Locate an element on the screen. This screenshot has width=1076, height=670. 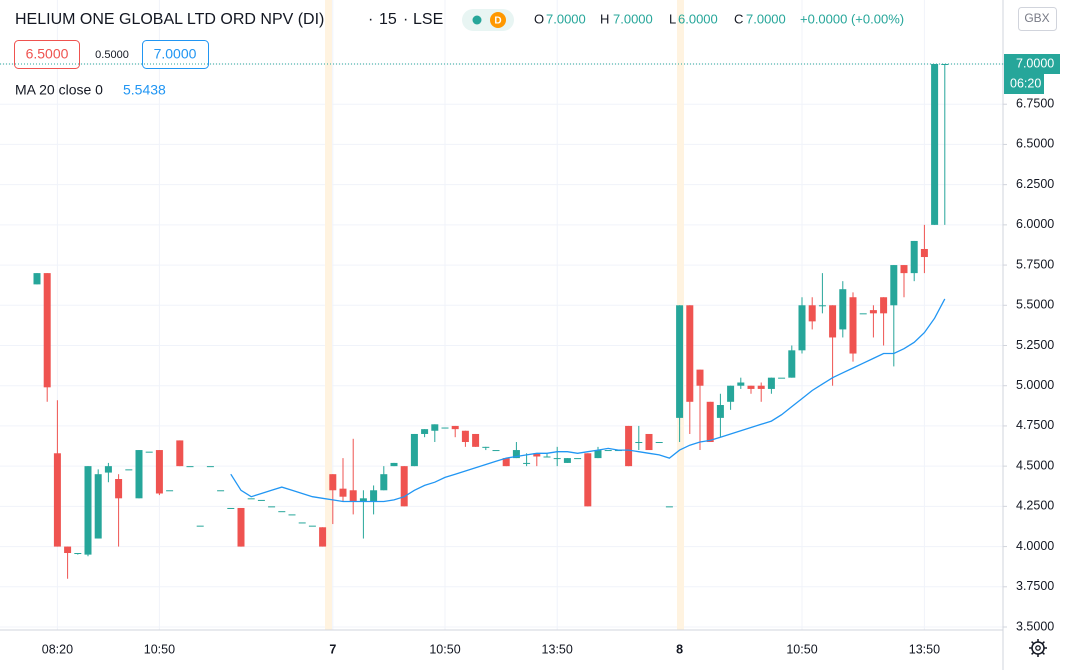
ohlc-value: 7.0000 is located at coordinates (766, 18).